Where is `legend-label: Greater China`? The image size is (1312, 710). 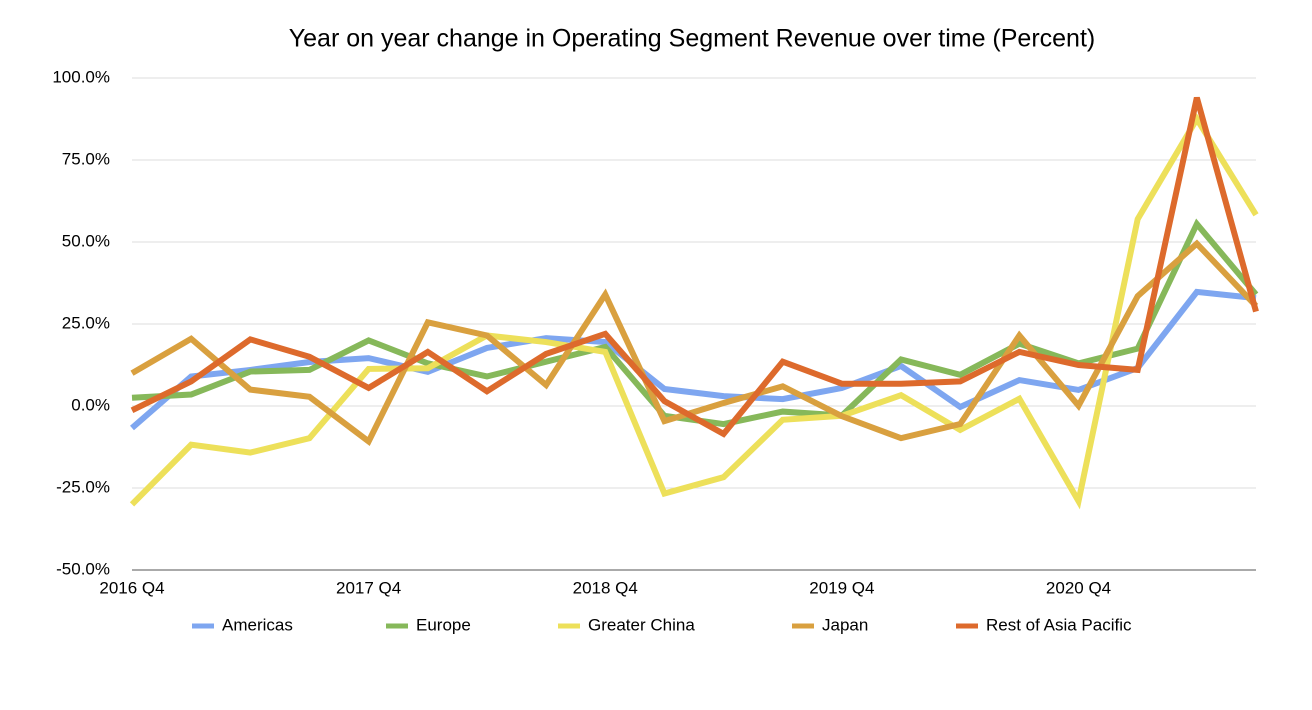
legend-label: Greater China is located at coordinates (641, 624).